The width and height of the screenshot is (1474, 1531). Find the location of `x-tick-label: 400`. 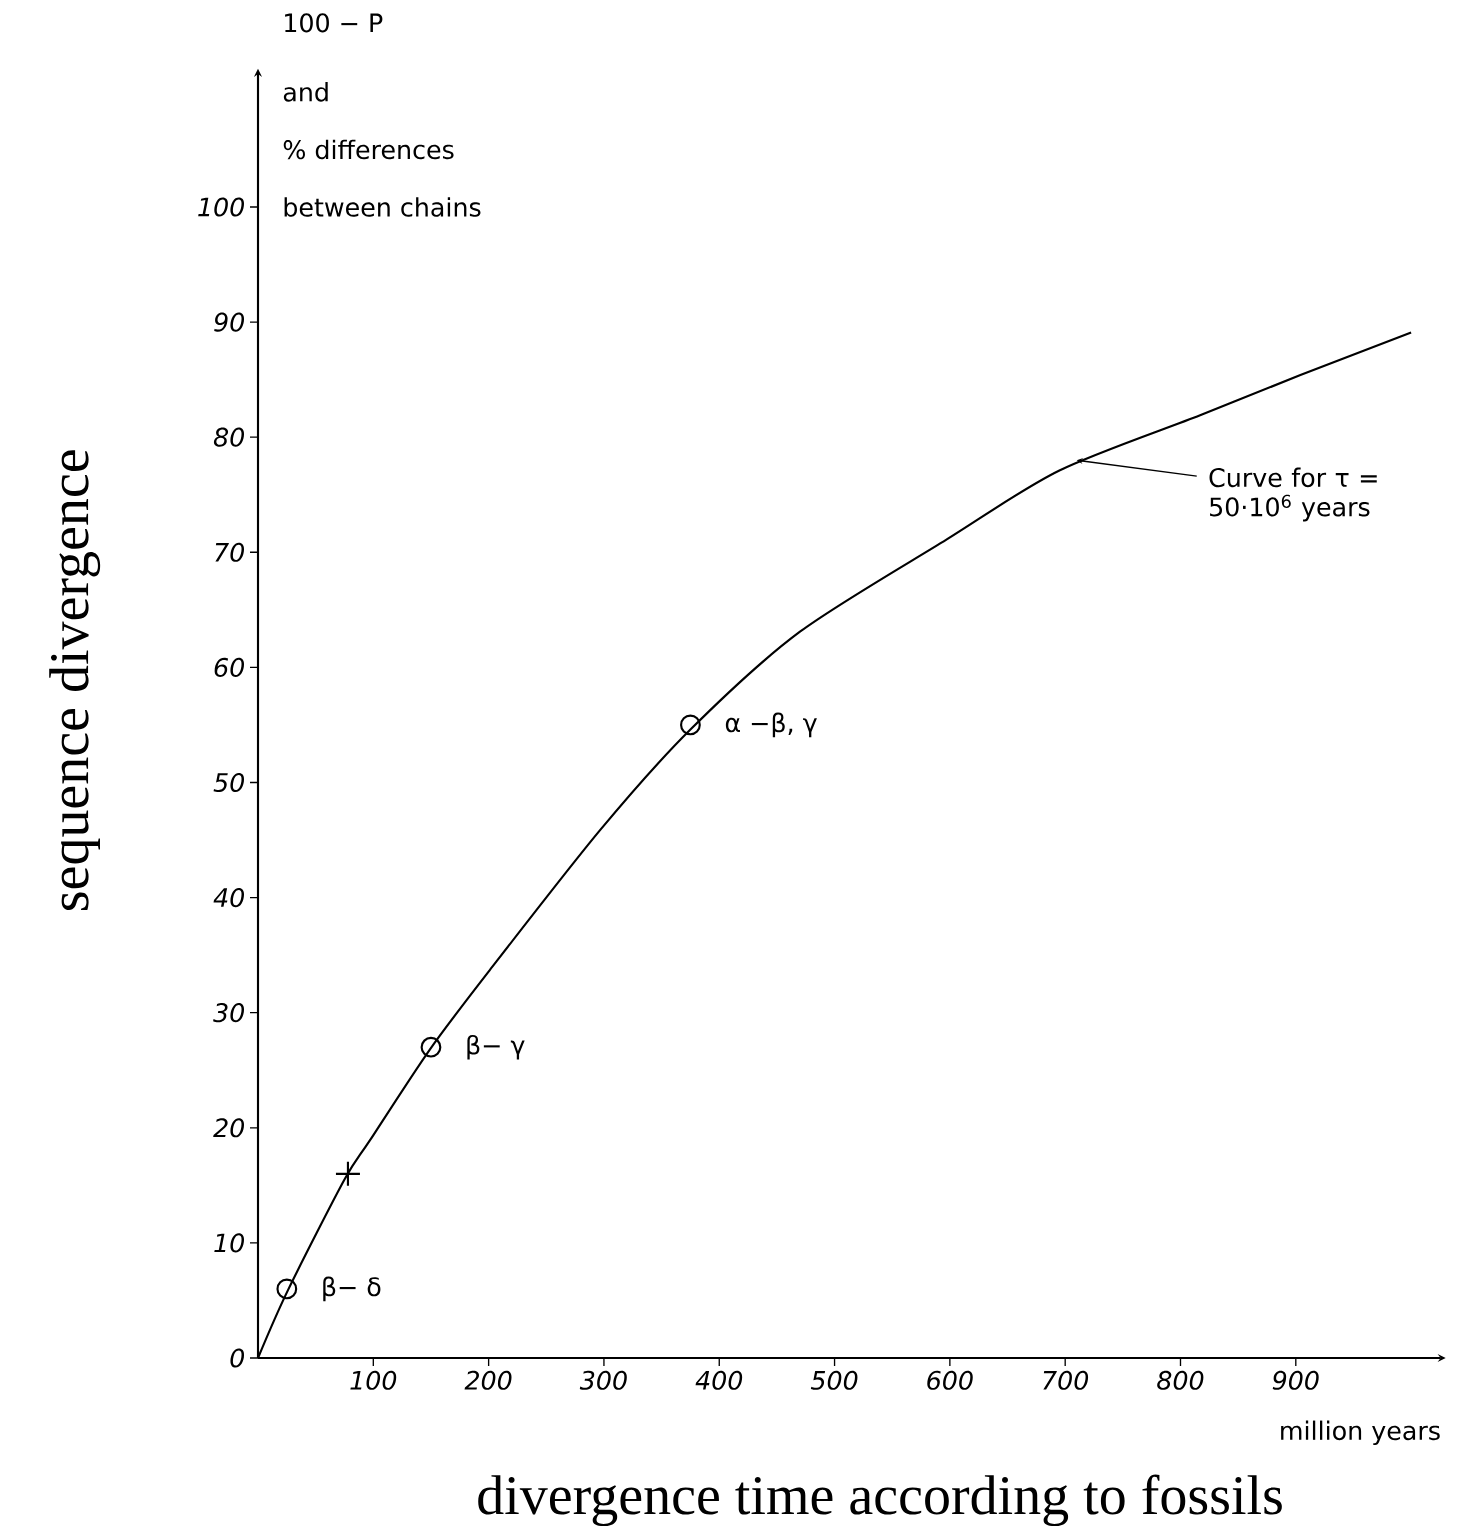

x-tick-label: 400 is located at coordinates (719, 1380).